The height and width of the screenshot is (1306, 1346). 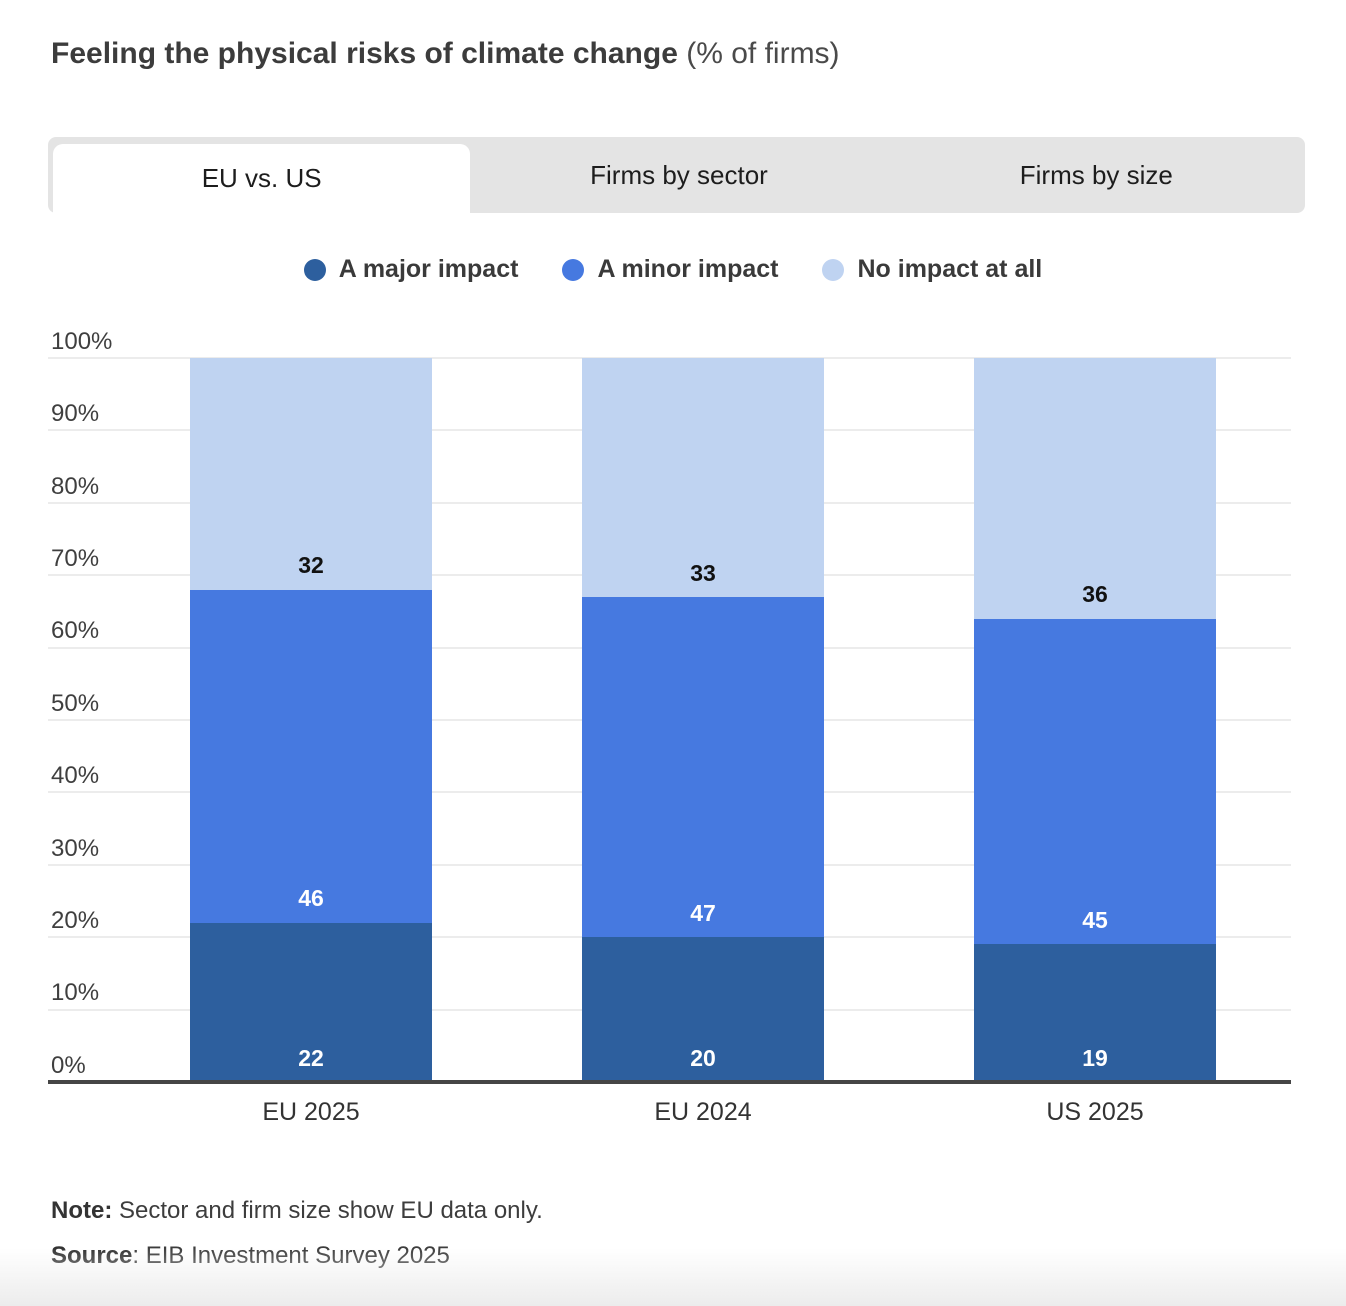 I want to click on source-text: : EIB Investment Survey 2025, so click(x=291, y=1255).